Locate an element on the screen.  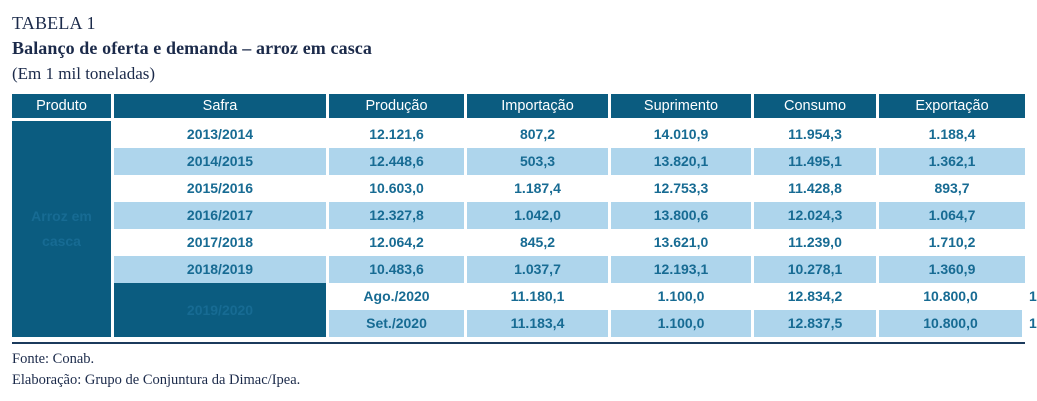
cell-suprimento: 13.800,6 is located at coordinates (682, 215).